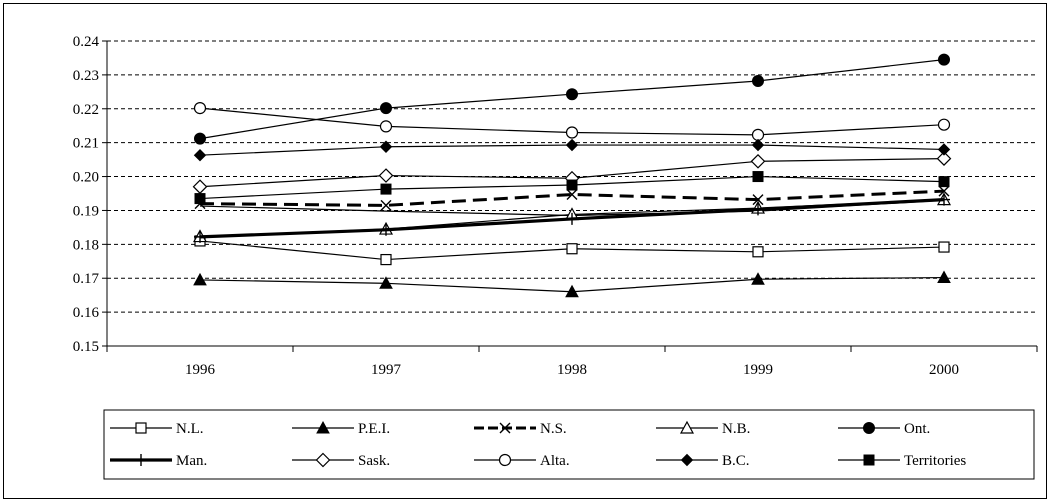  Describe the element at coordinates (190, 429) in the screenshot. I see `legend-label: N.L.` at that location.